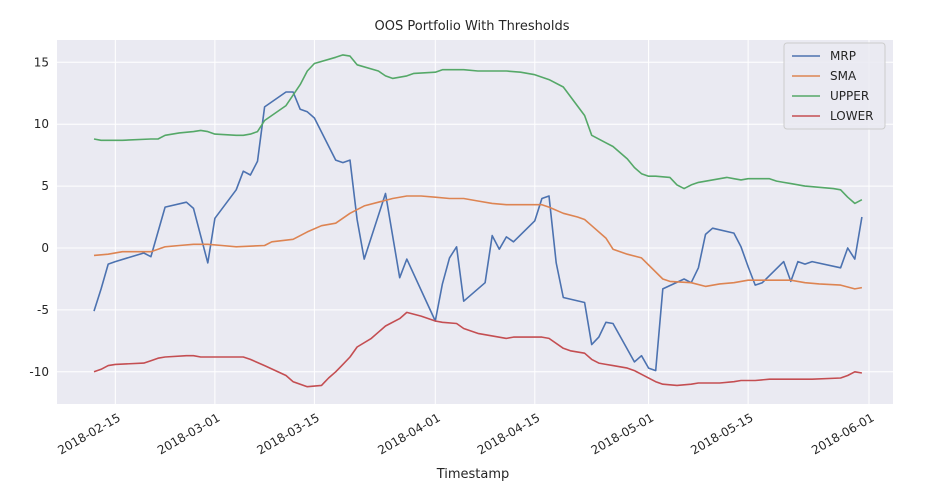  I want to click on x-tick-label: 2018-03-01, so click(188, 433).